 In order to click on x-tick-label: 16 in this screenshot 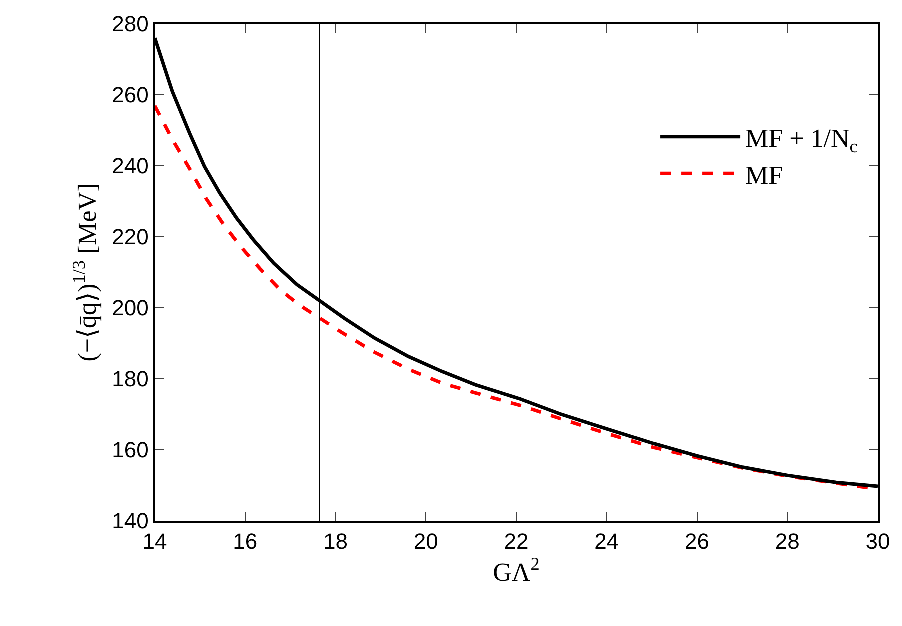, I will do `click(245, 541)`.